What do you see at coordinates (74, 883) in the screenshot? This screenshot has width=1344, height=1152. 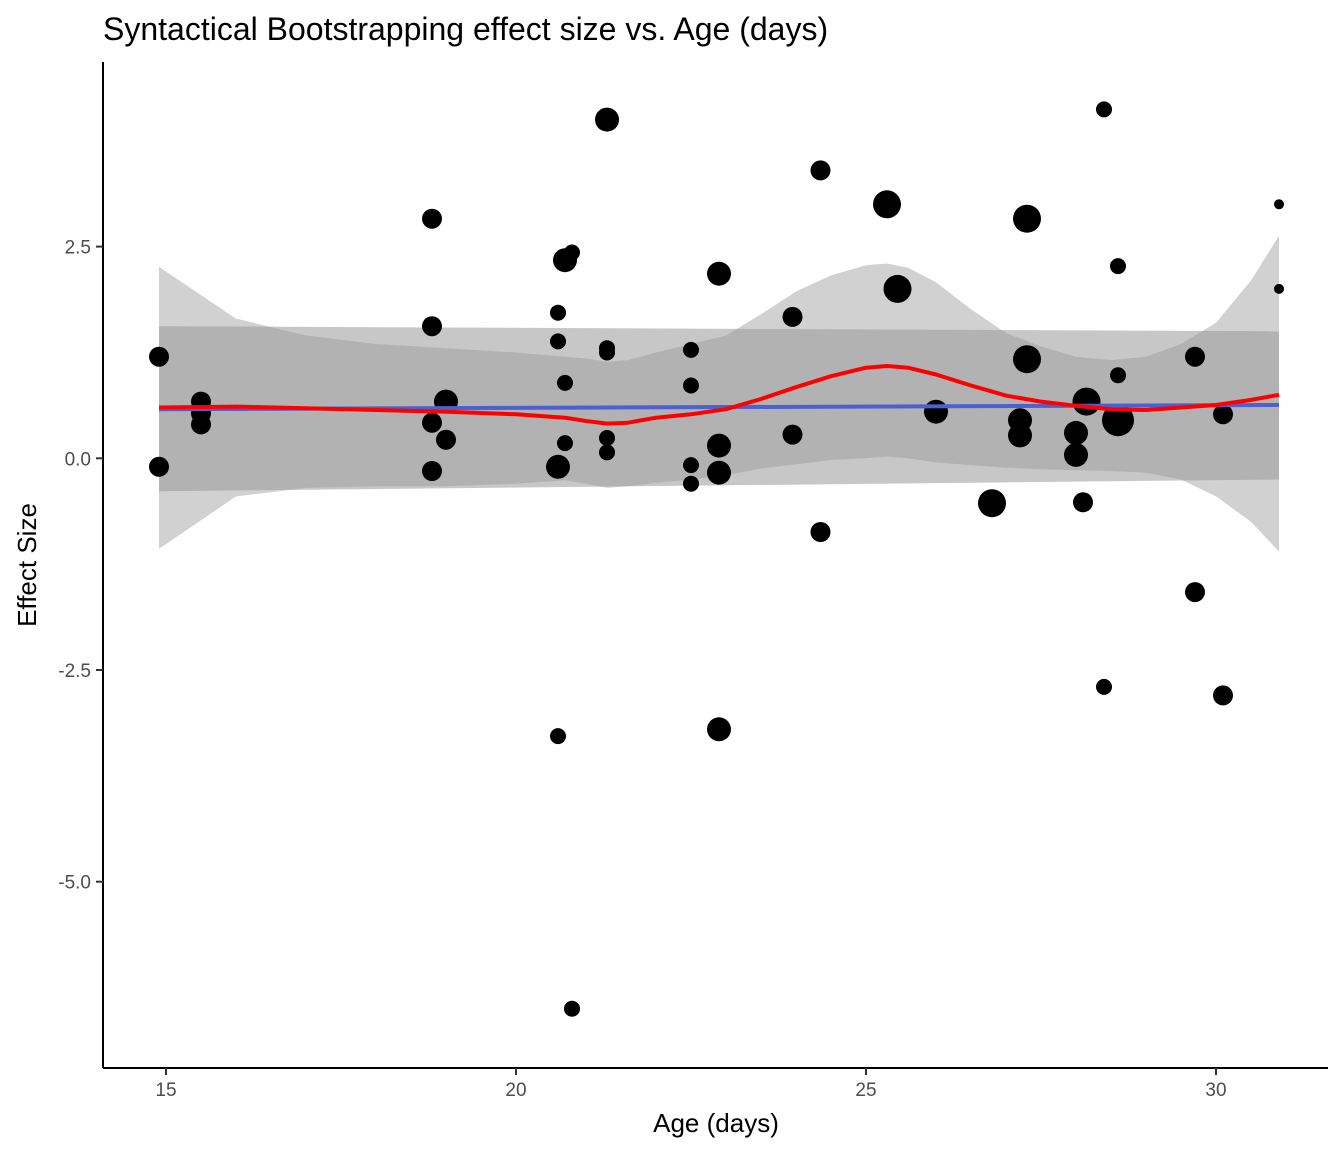 I see `y-tick-label: -5.0` at bounding box center [74, 883].